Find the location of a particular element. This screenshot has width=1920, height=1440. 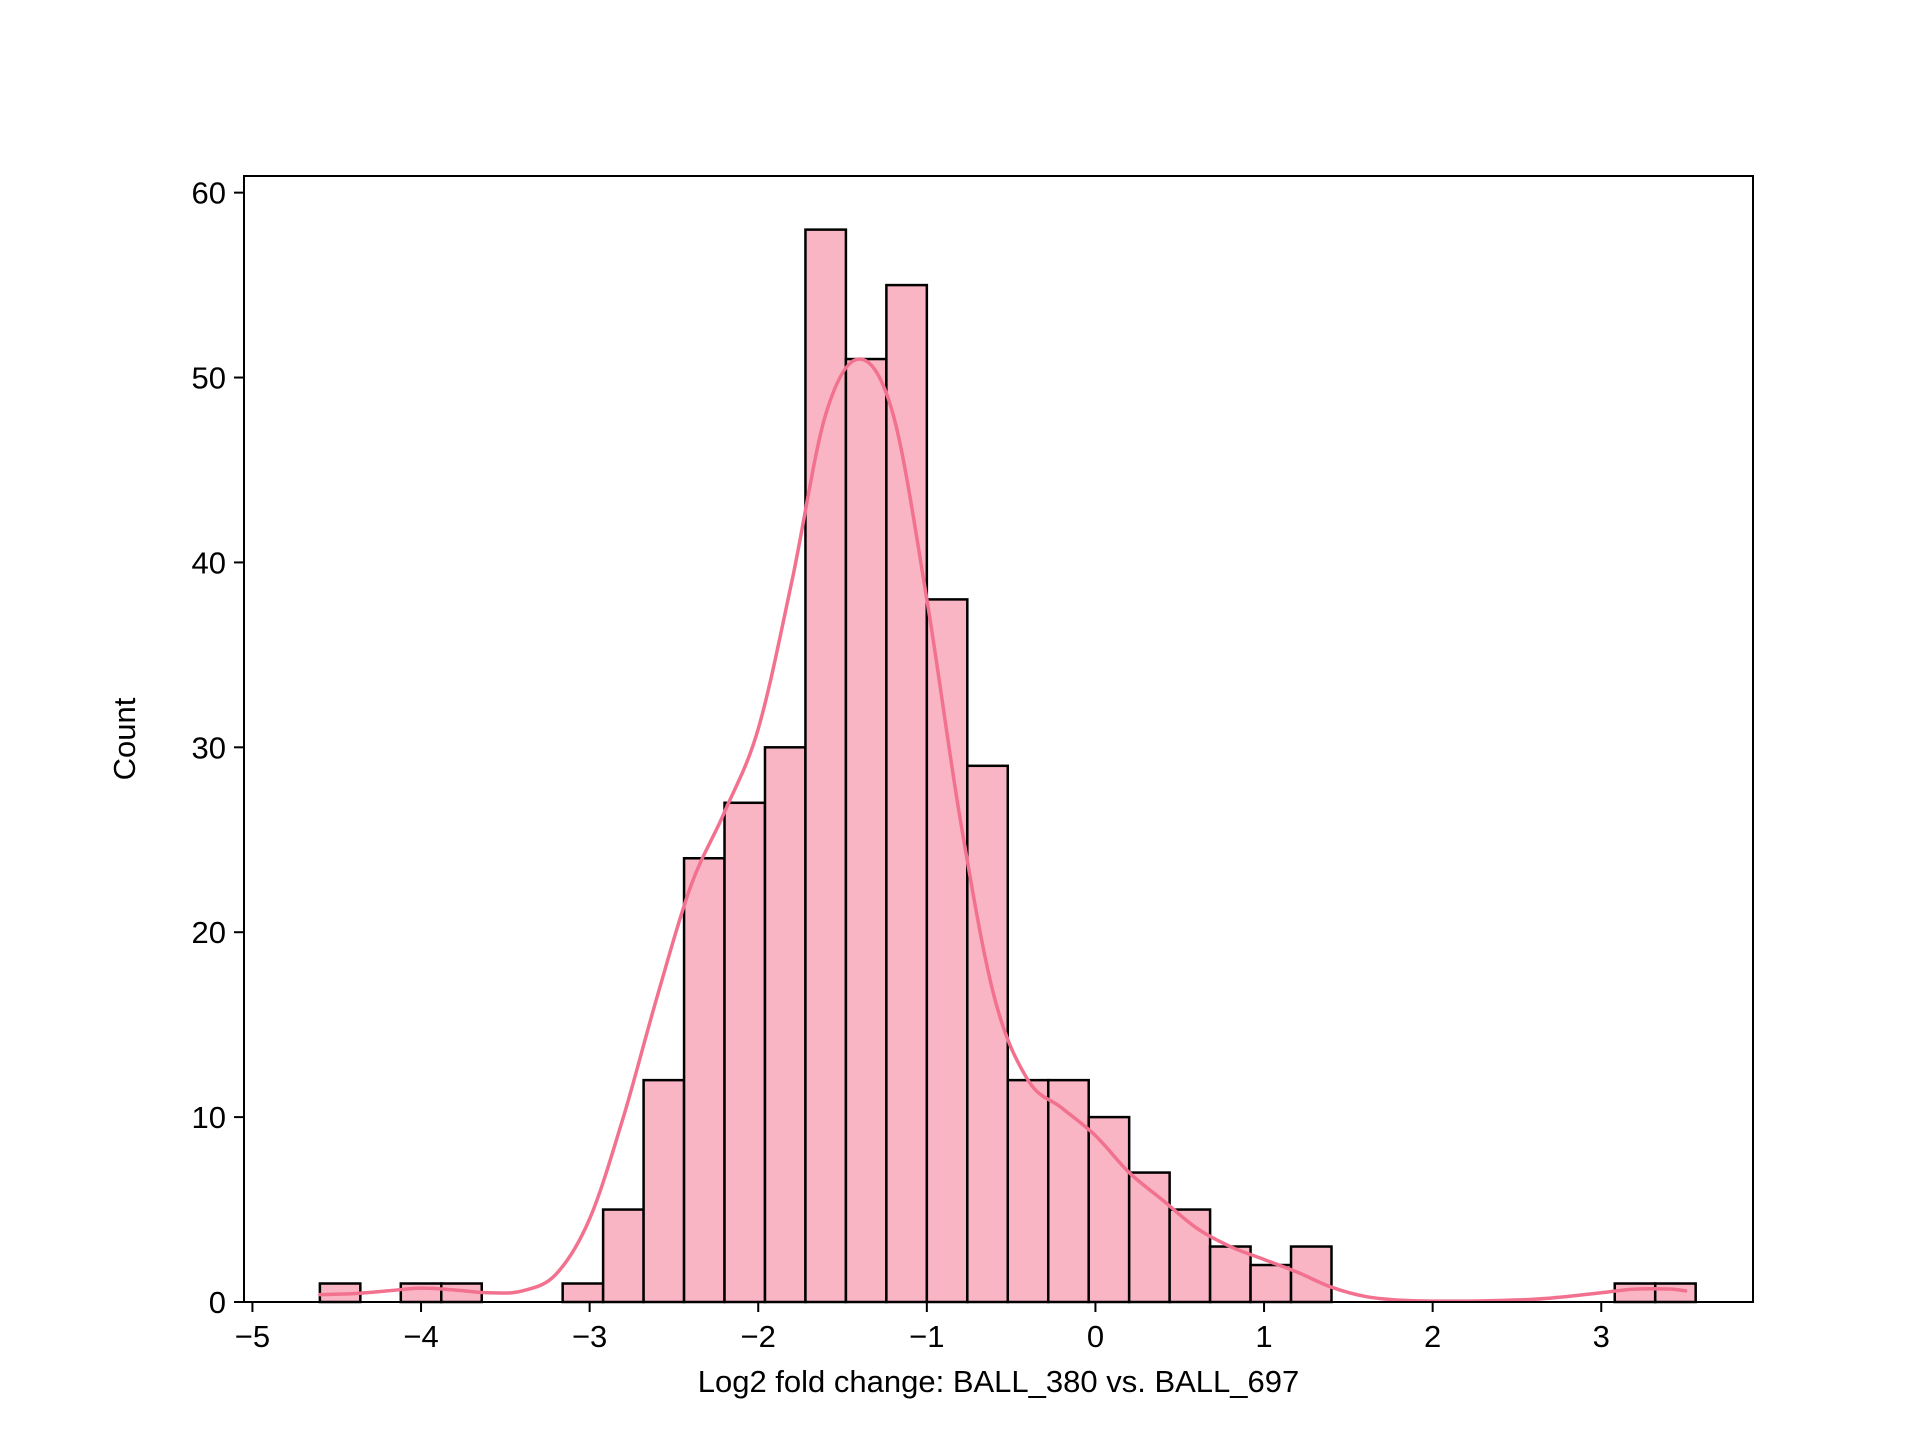

y-tick-label: 20 is located at coordinates (209, 932).